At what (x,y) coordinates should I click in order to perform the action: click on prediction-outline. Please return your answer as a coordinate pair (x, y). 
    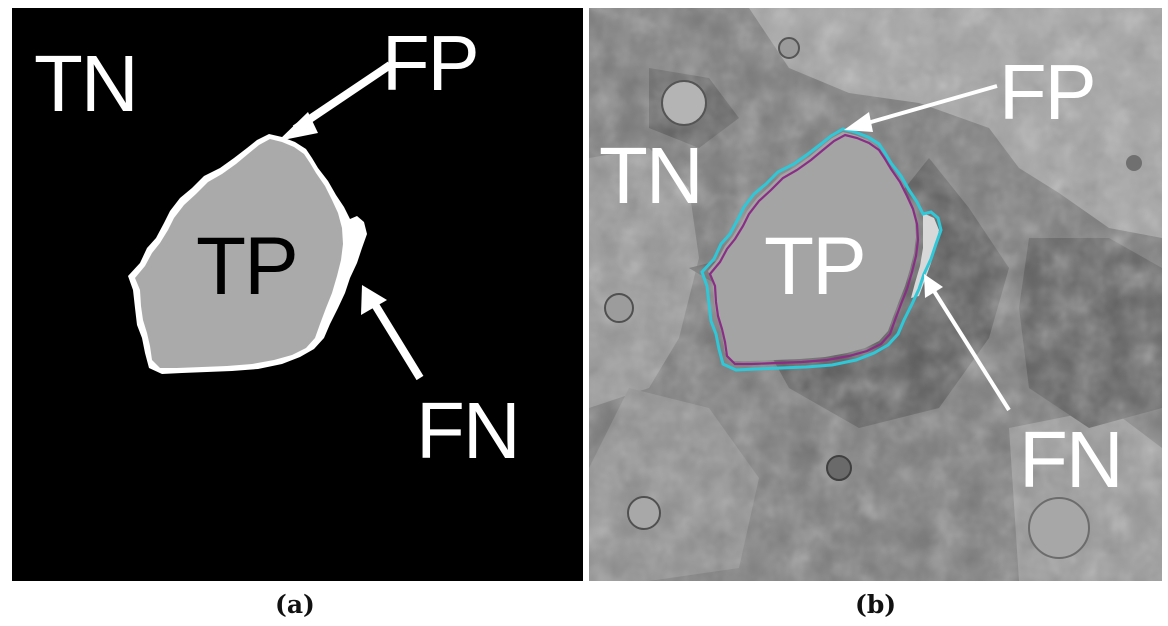
    Looking at the image, I should click on (821, 249).